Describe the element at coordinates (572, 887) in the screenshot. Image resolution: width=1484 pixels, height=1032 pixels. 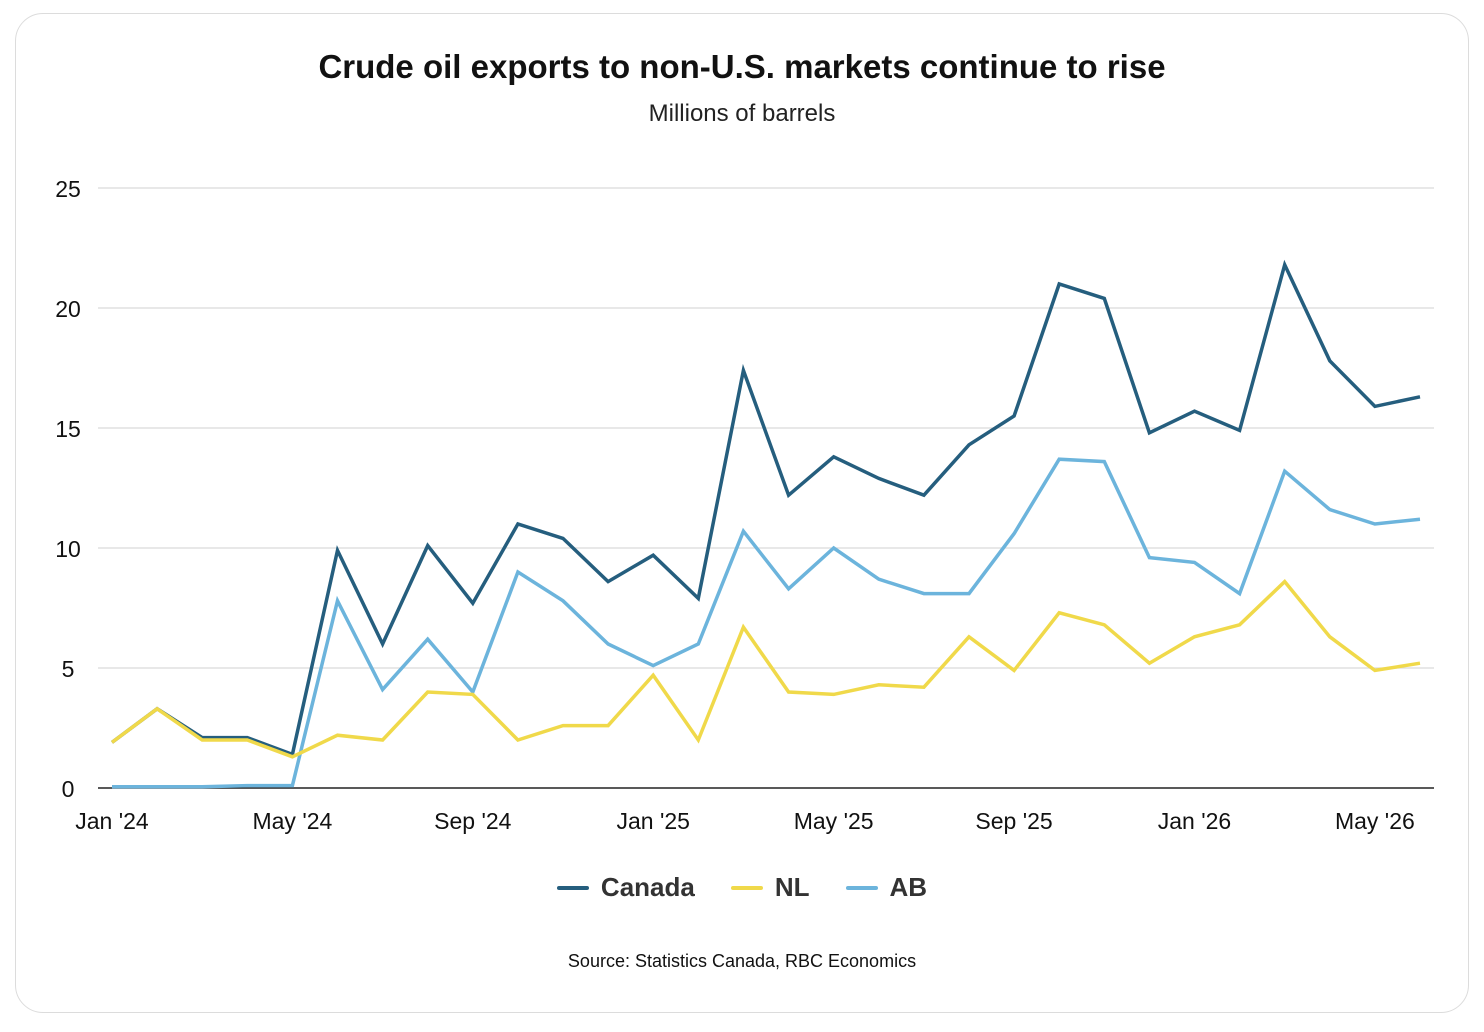
I see `legend-swatch-canada` at that location.